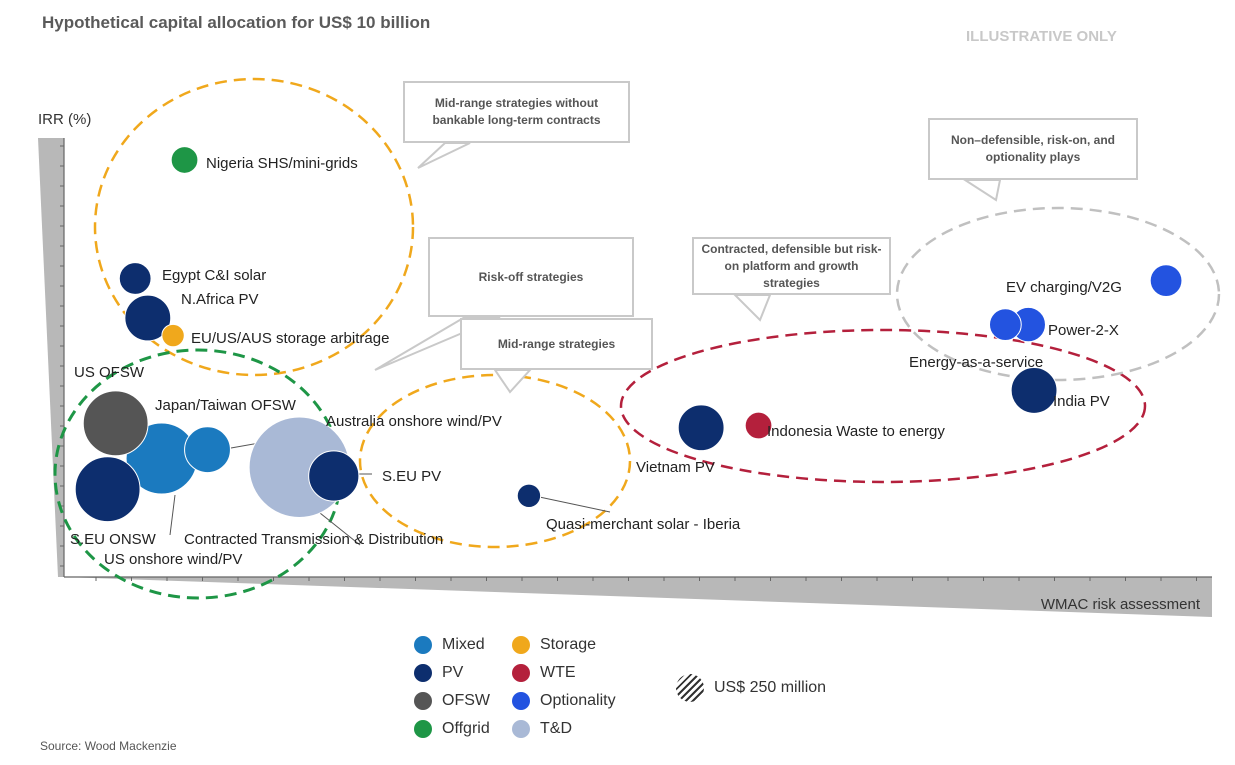 The height and width of the screenshot is (765, 1235). Describe the element at coordinates (148, 318) in the screenshot. I see `bubble-n-africa-pv` at that location.